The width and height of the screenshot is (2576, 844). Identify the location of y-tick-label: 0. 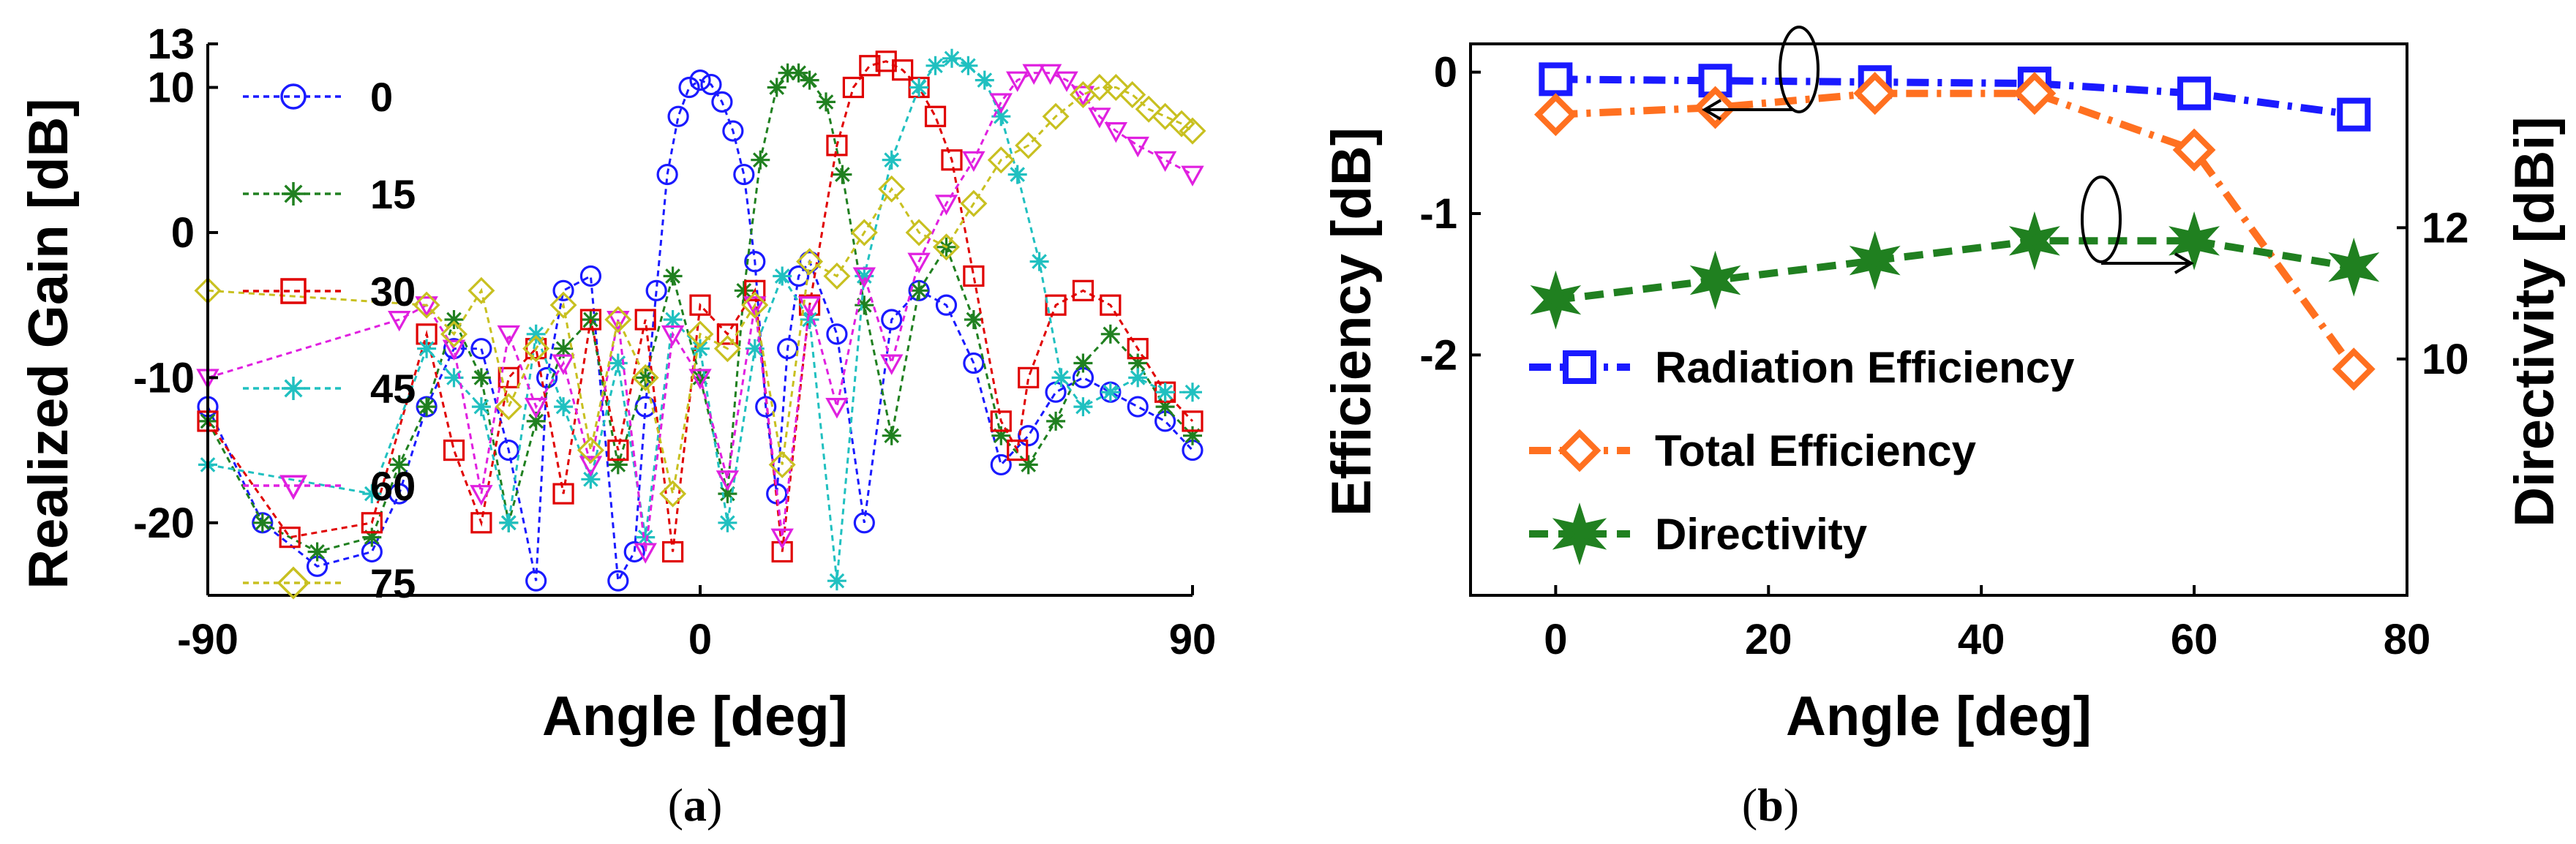
(1445, 73).